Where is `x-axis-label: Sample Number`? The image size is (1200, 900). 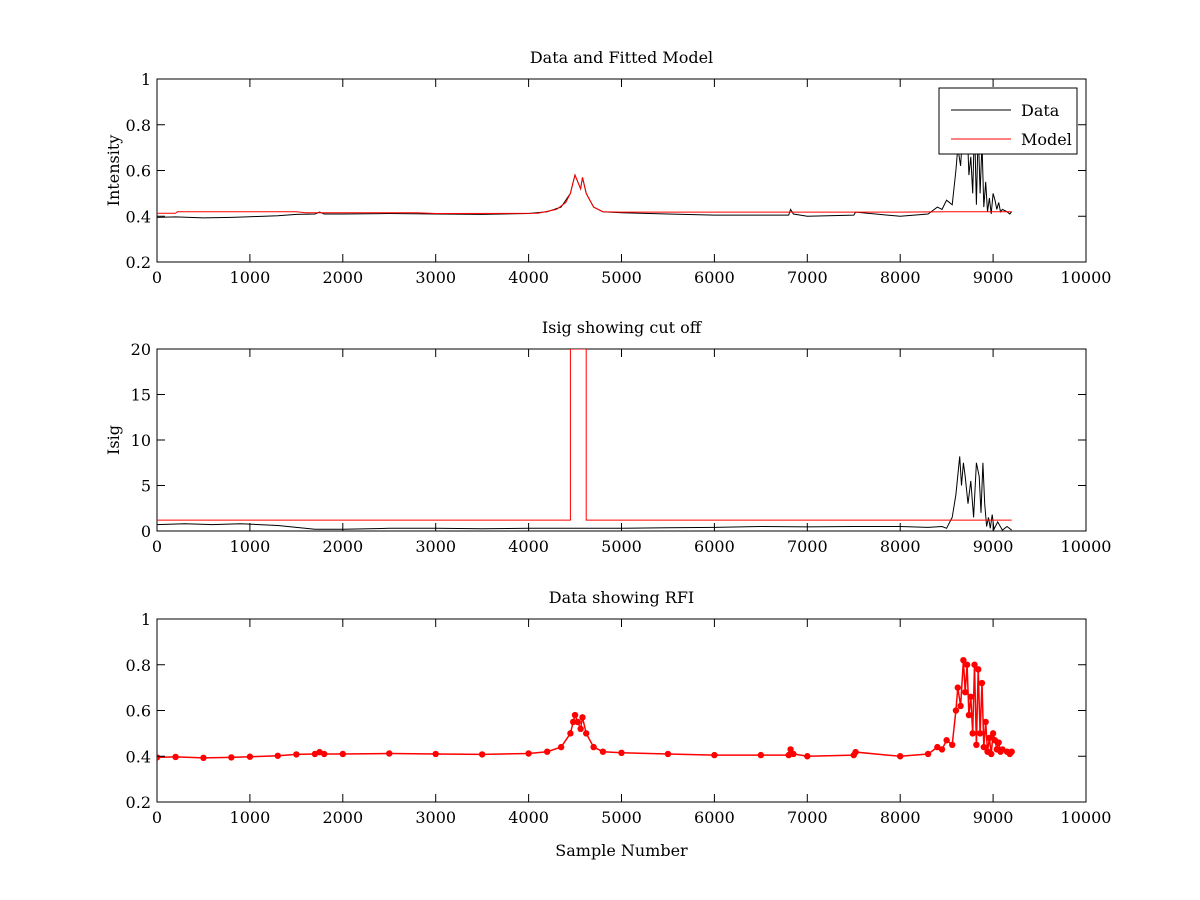 x-axis-label: Sample Number is located at coordinates (621, 850).